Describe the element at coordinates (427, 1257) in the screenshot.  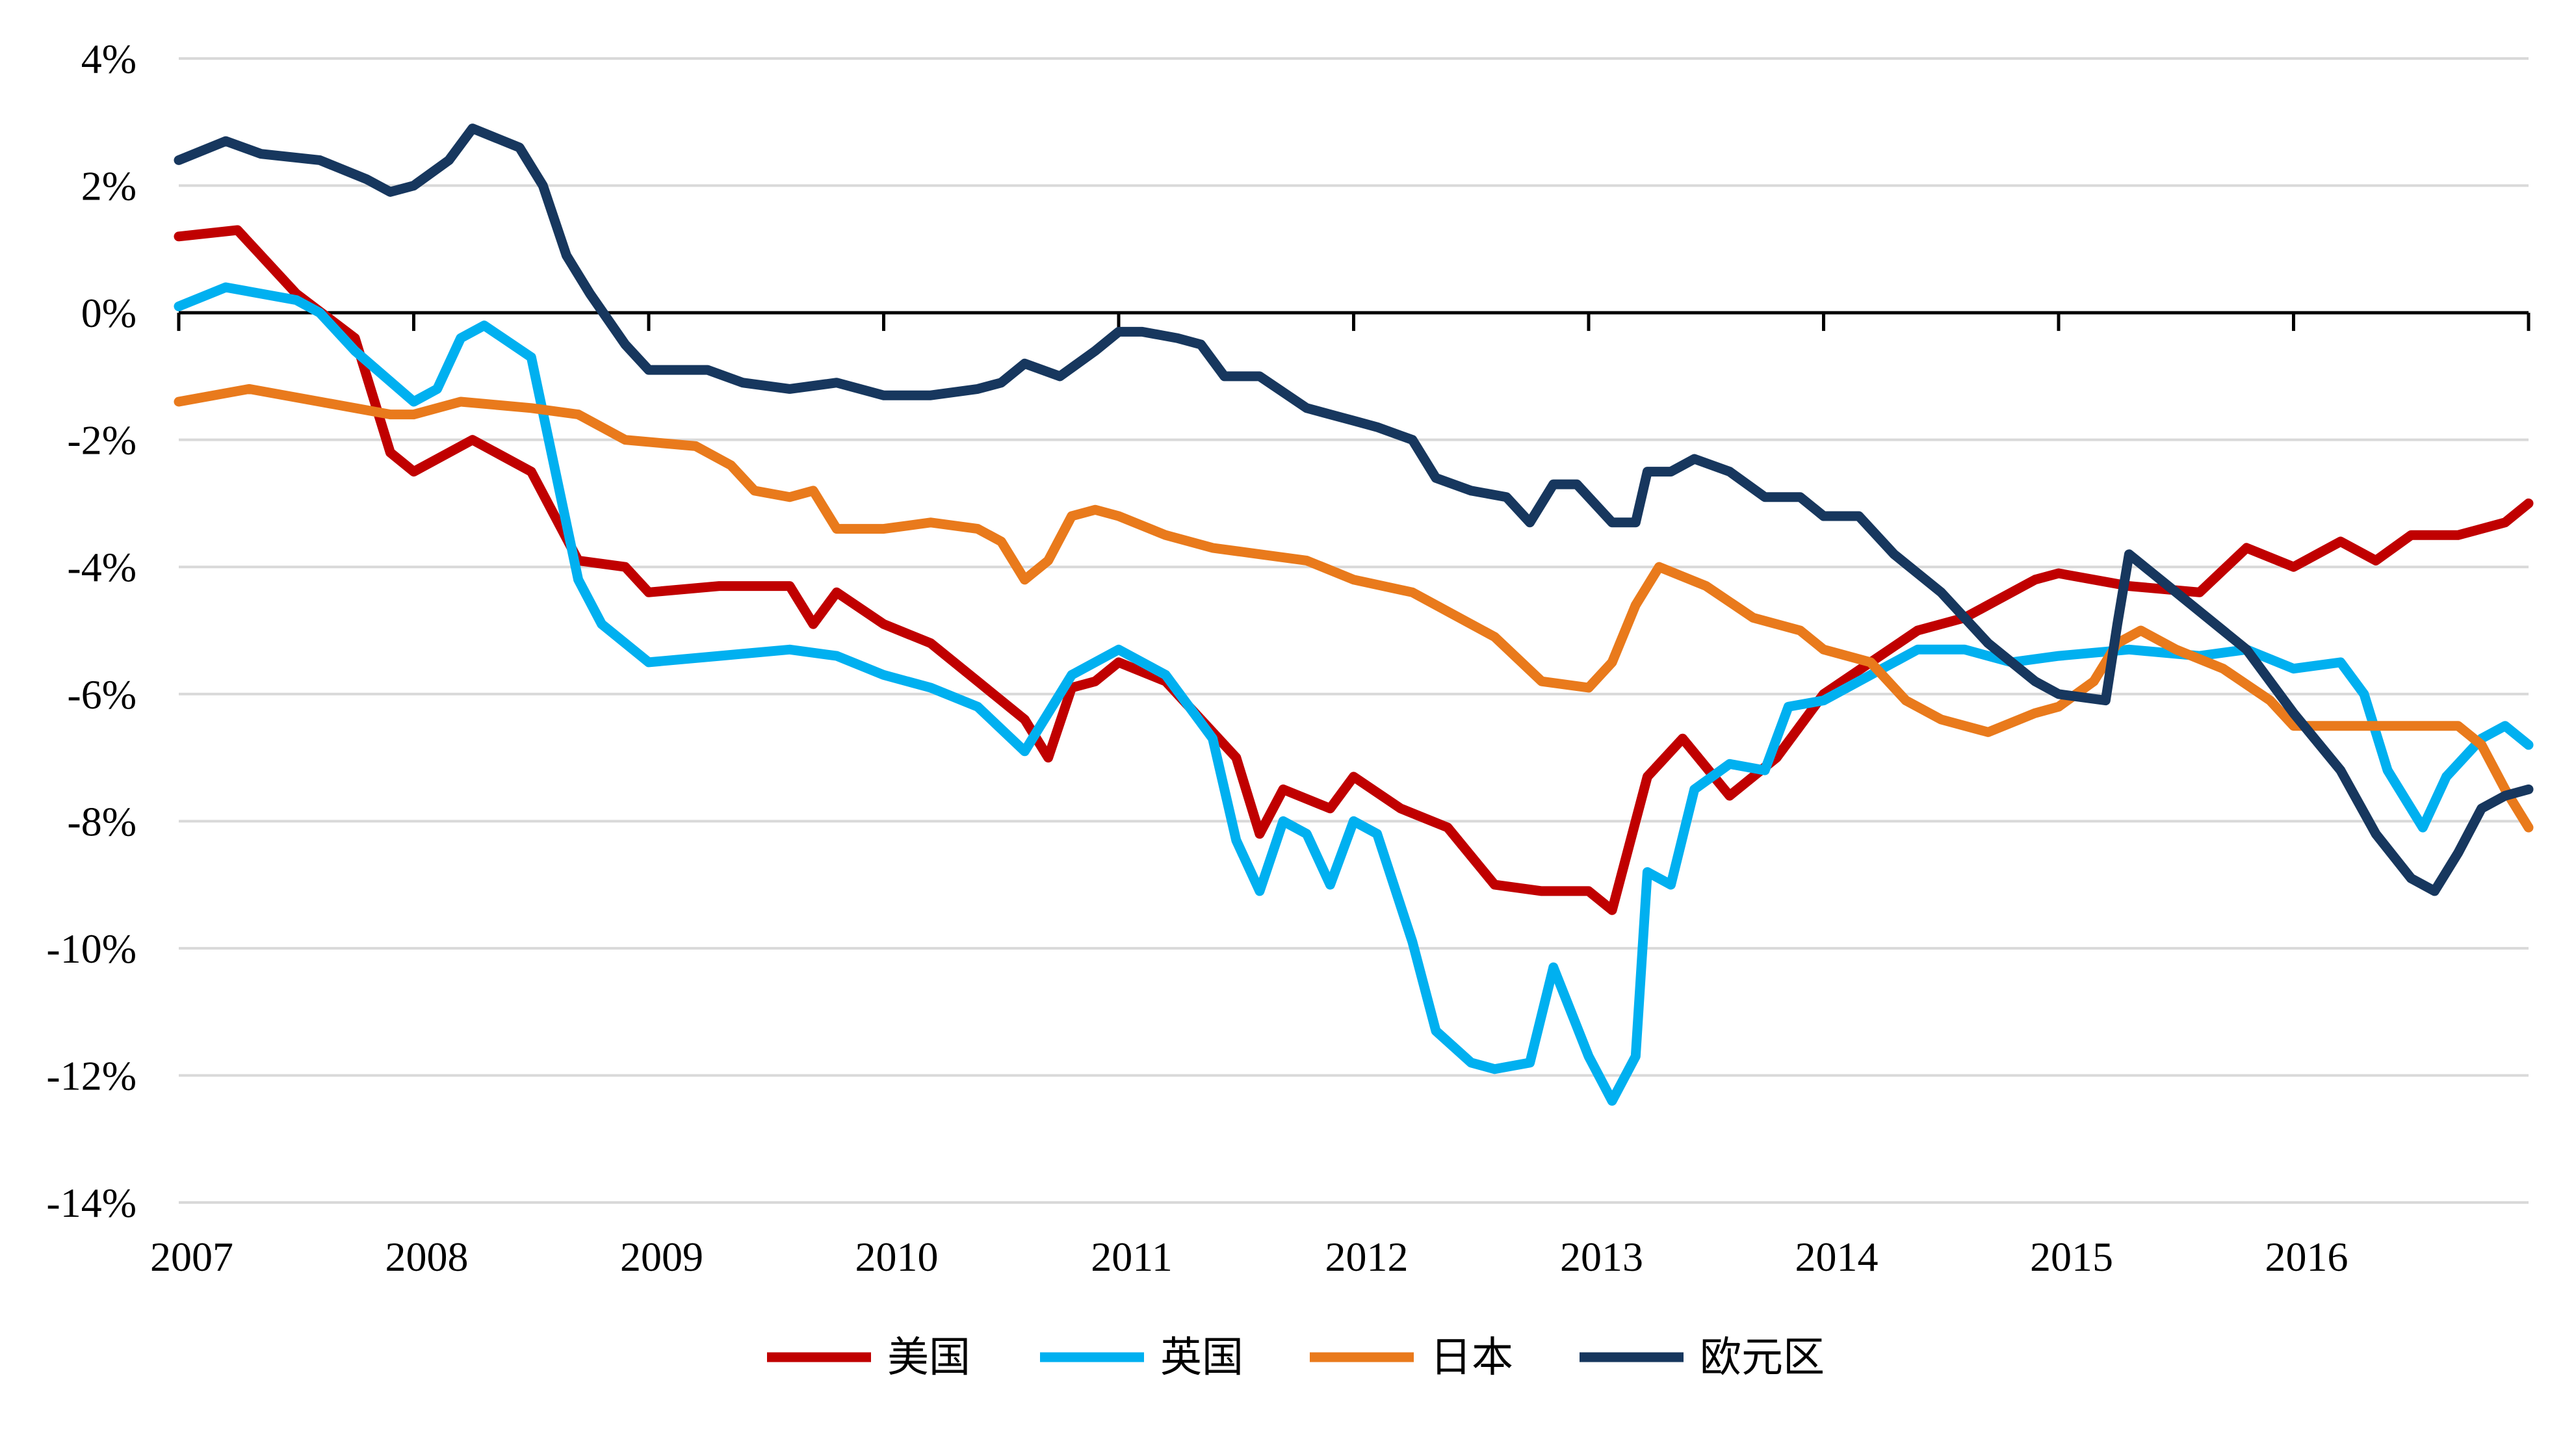
I see `x-tick-label: 2008` at that location.